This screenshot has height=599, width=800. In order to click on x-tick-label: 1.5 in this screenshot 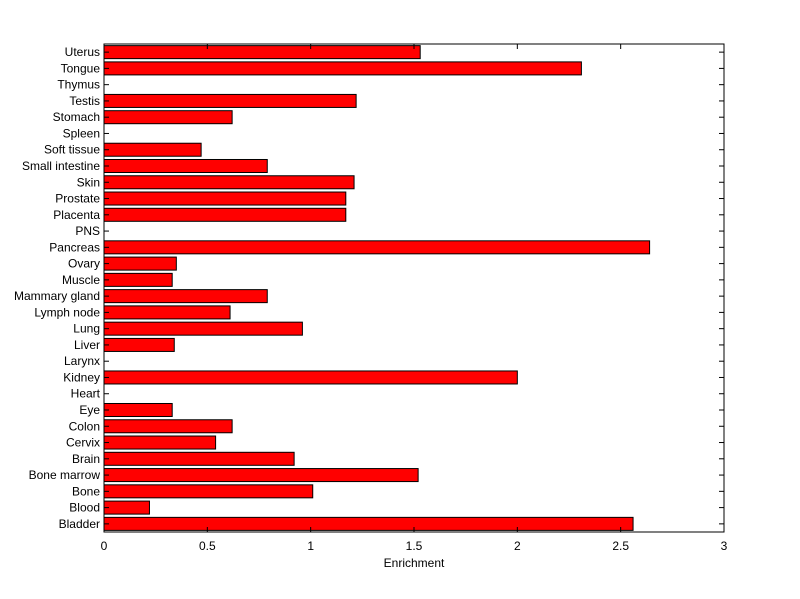, I will do `click(414, 546)`.